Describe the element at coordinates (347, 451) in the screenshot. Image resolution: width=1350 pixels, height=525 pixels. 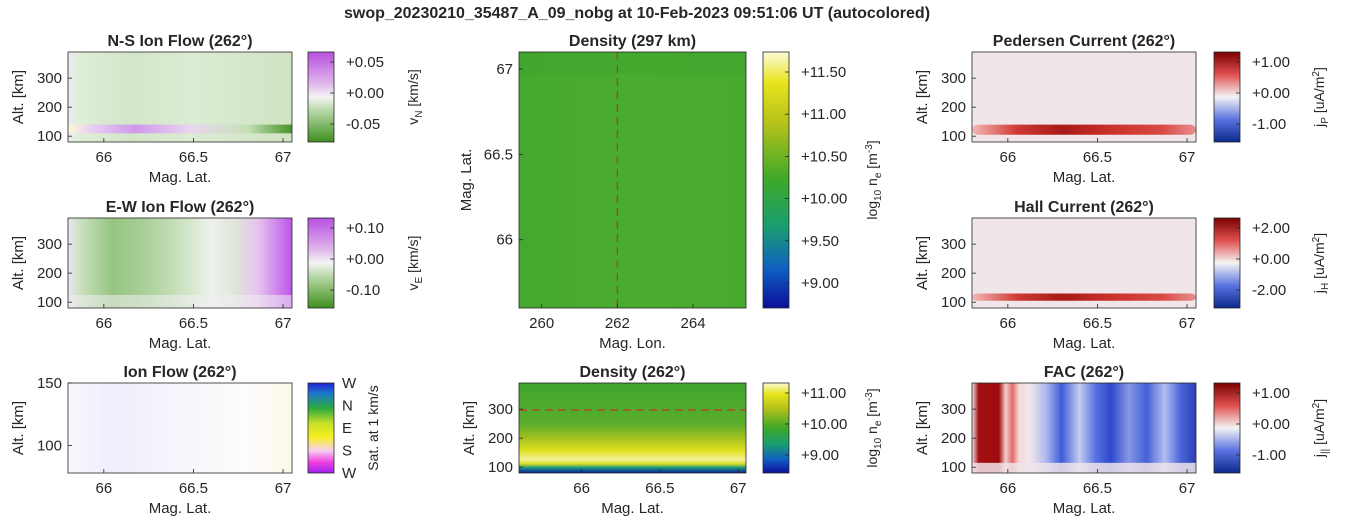
I see `colorbar-tick-label: S` at that location.